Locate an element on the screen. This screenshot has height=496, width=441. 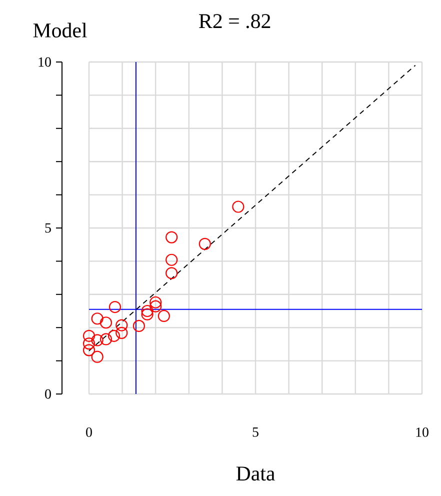
y-tick-label: 5 is located at coordinates (48, 228).